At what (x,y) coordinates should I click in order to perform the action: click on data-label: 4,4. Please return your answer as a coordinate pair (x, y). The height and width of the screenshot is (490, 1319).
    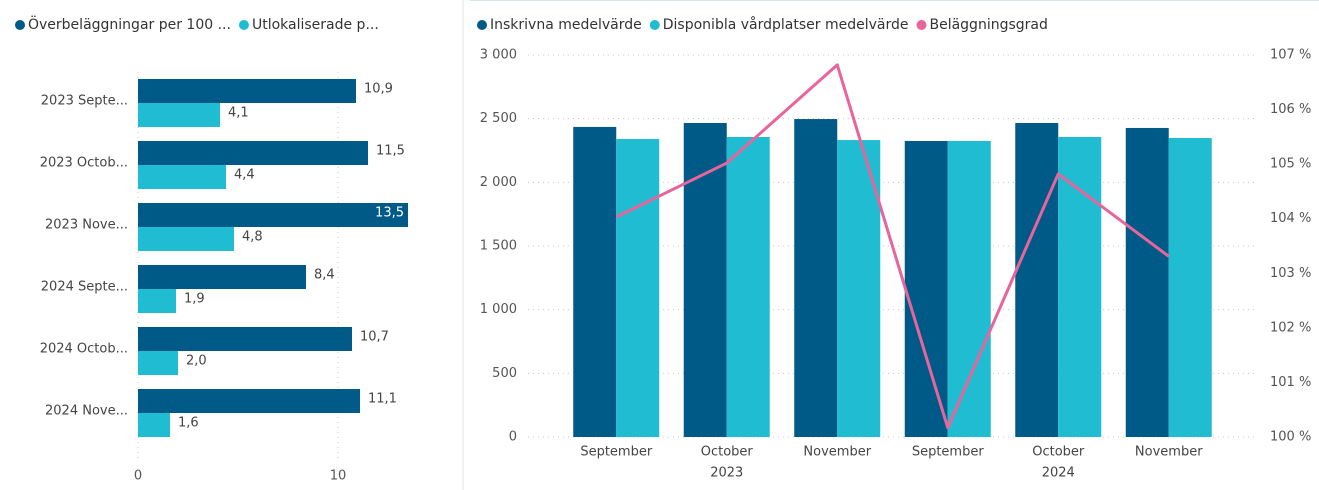
    Looking at the image, I should click on (244, 175).